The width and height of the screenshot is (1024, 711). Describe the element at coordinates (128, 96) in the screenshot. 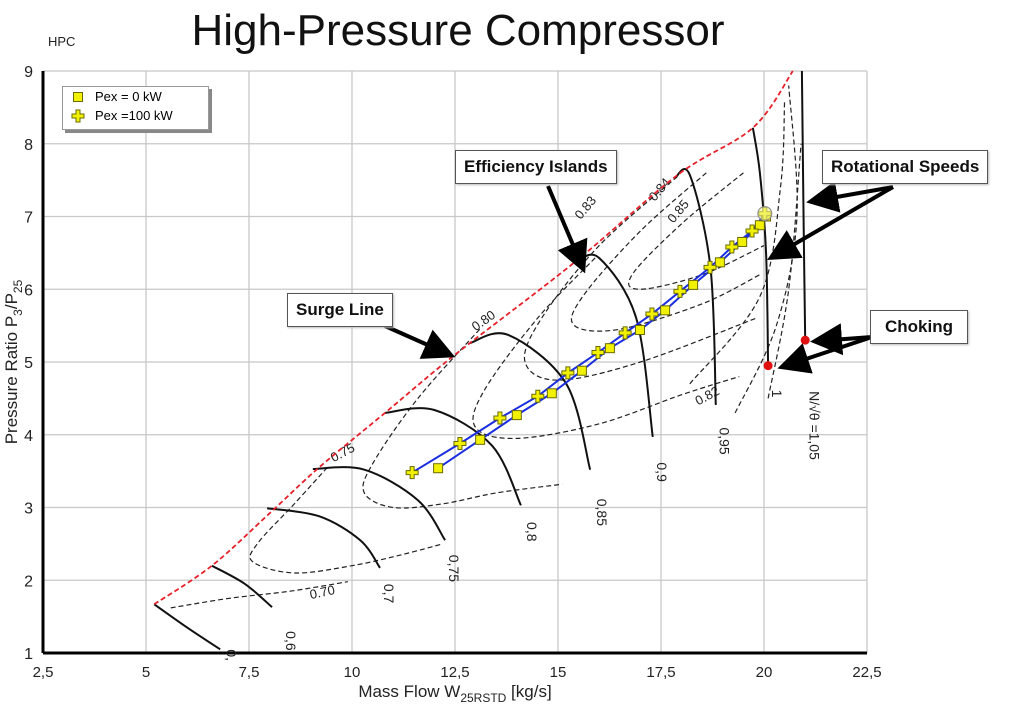

I see `legend-label: Pex = 0 kW` at that location.